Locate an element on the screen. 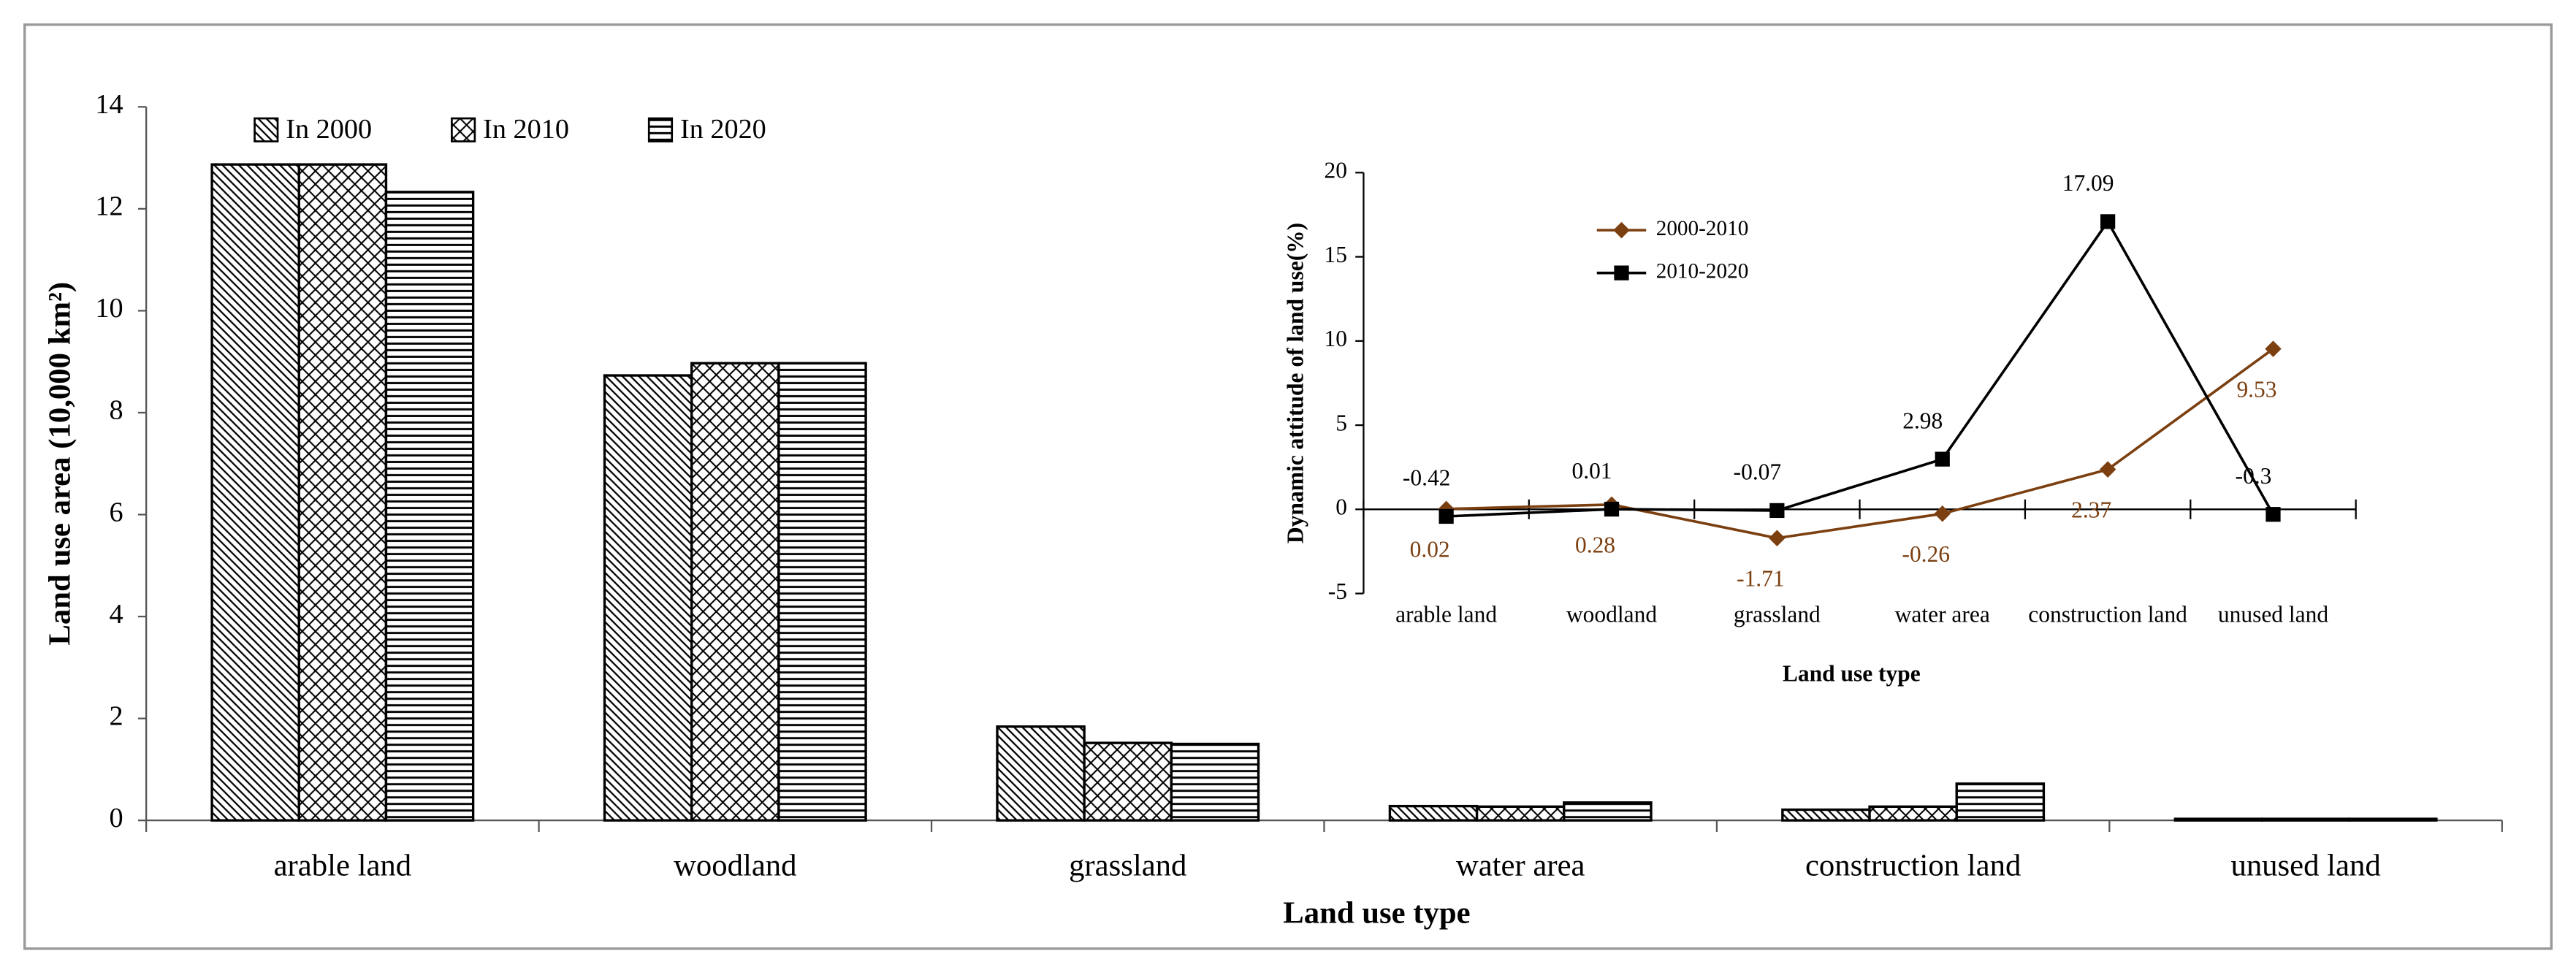  y-tick-label: 5 is located at coordinates (1341, 422).